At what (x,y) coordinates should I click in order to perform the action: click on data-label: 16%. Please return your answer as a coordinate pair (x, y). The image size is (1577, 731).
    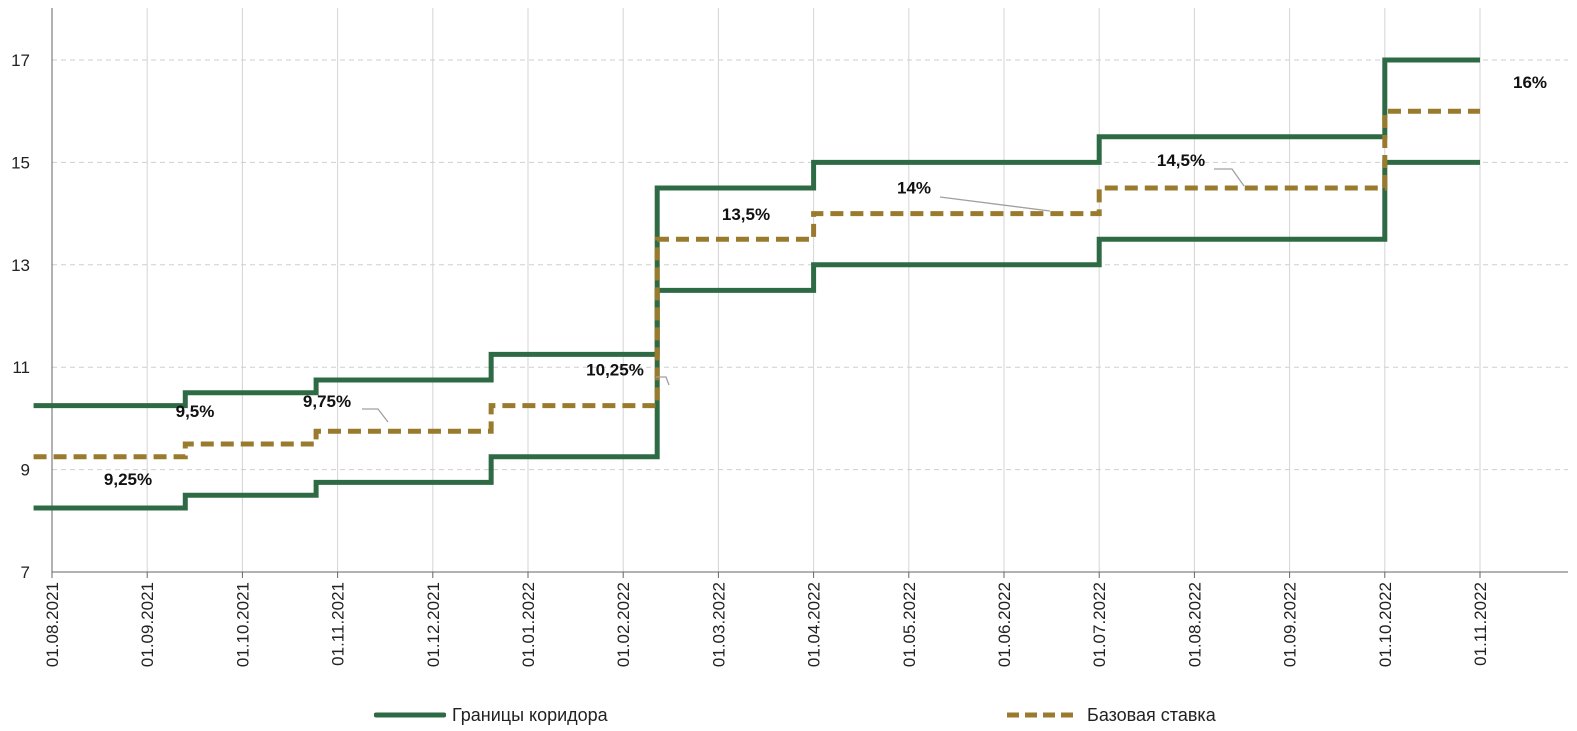
    Looking at the image, I should click on (1530, 82).